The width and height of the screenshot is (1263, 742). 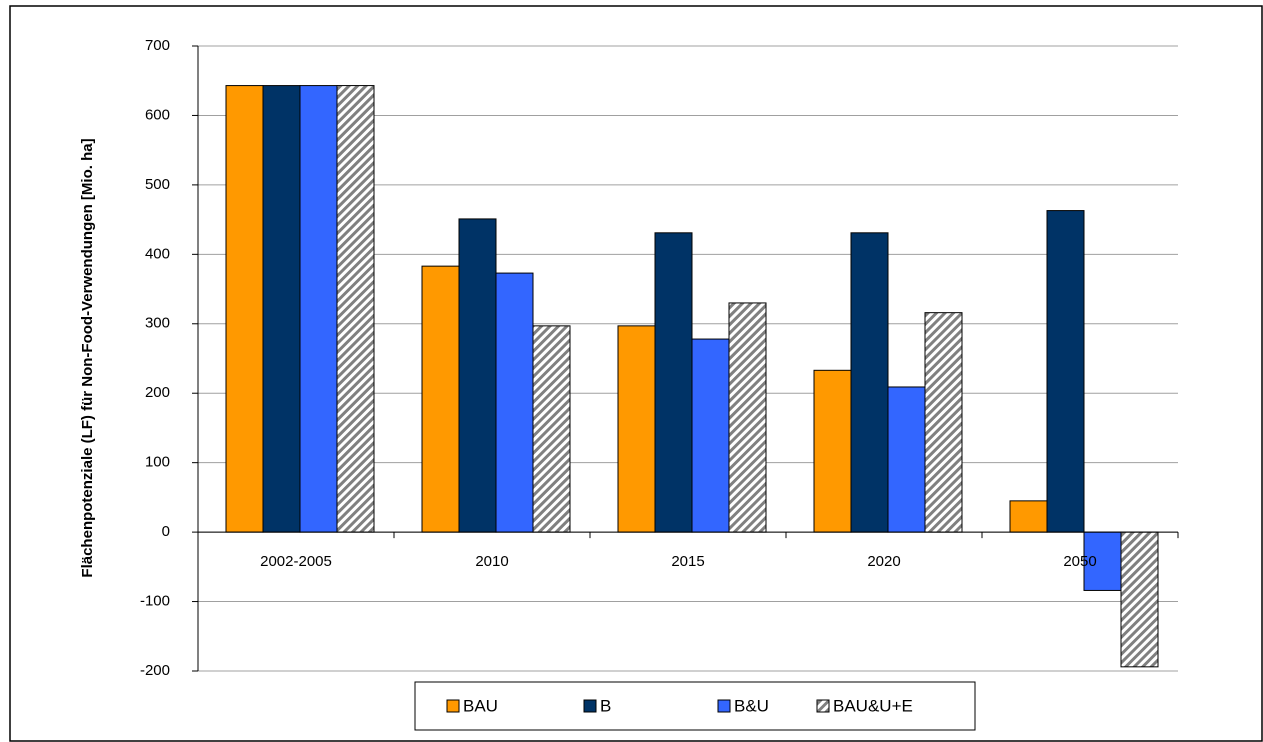 I want to click on legend-label: BAU, so click(x=480, y=705).